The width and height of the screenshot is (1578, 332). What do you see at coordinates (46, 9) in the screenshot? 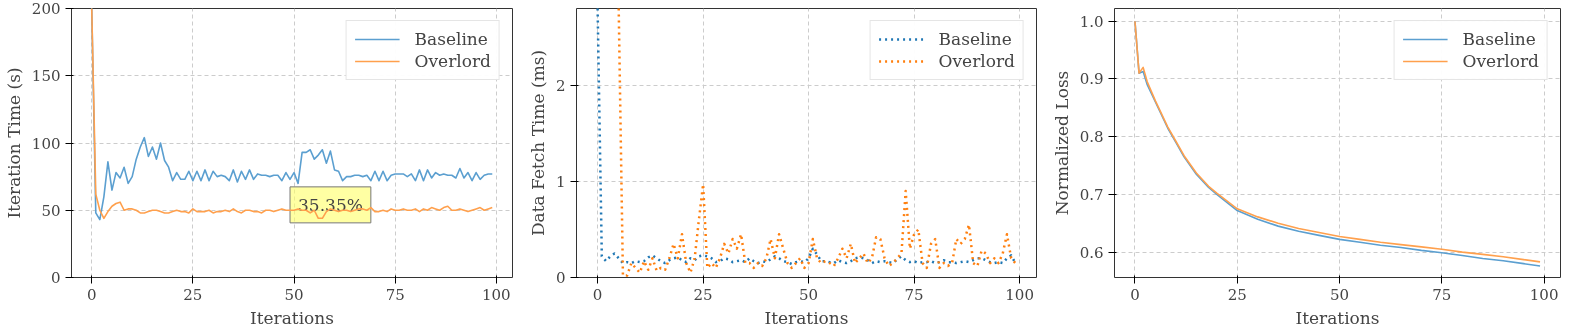
I see `y-tick-label: 200` at bounding box center [46, 9].